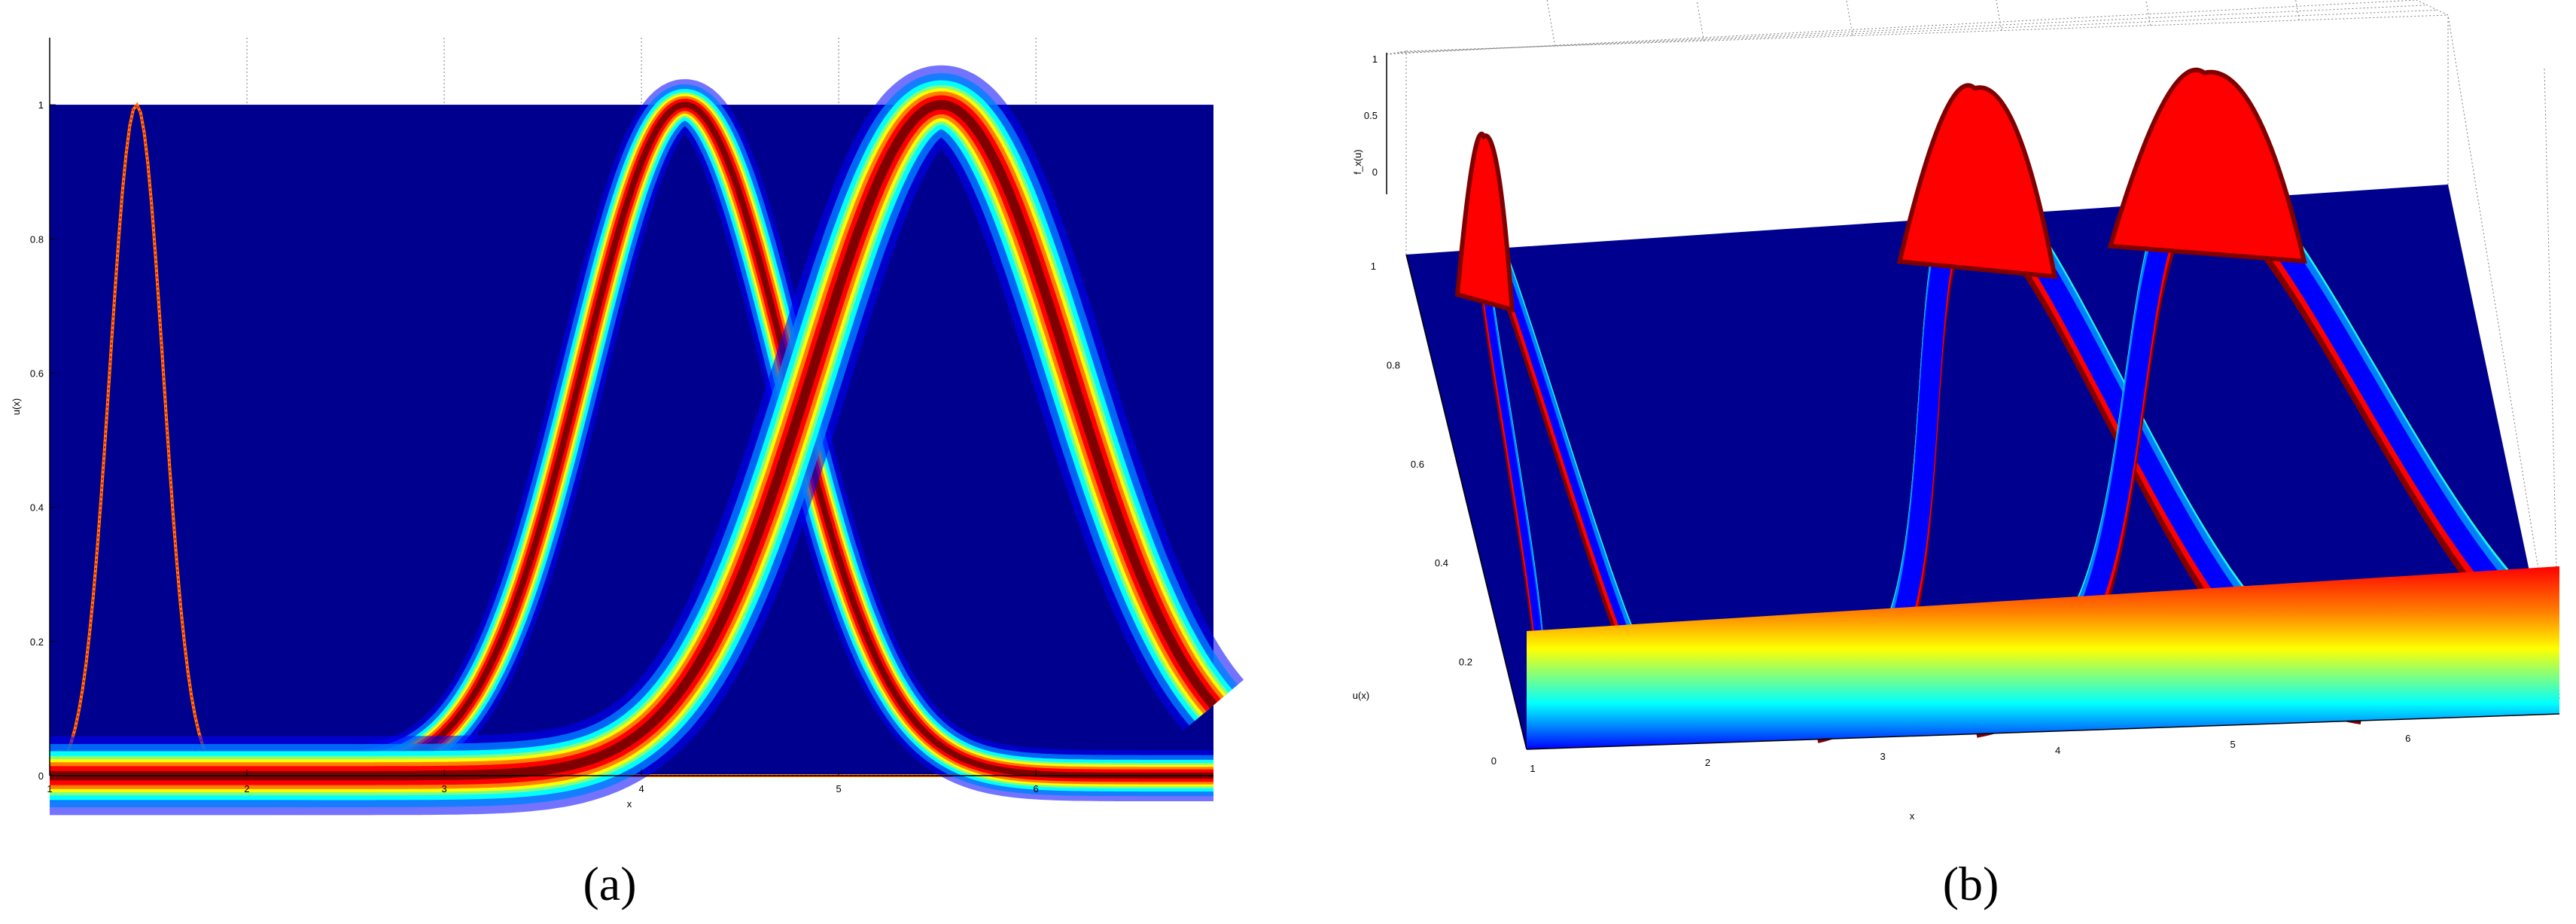 The height and width of the screenshot is (924, 2576). What do you see at coordinates (1970, 754) in the screenshot?
I see `panel-b-x-tick-labels: 1 2 3 4 5 6` at bounding box center [1970, 754].